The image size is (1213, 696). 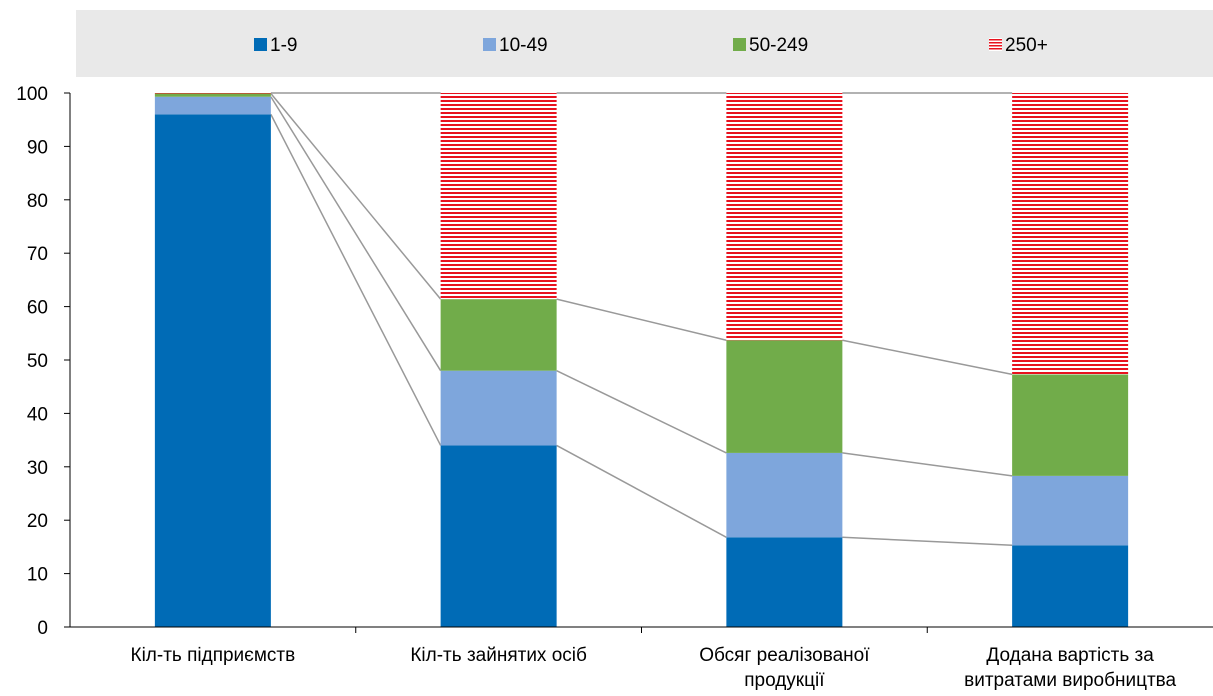 What do you see at coordinates (1070, 680) in the screenshot?
I see `x-category-label: витратами виробництва` at bounding box center [1070, 680].